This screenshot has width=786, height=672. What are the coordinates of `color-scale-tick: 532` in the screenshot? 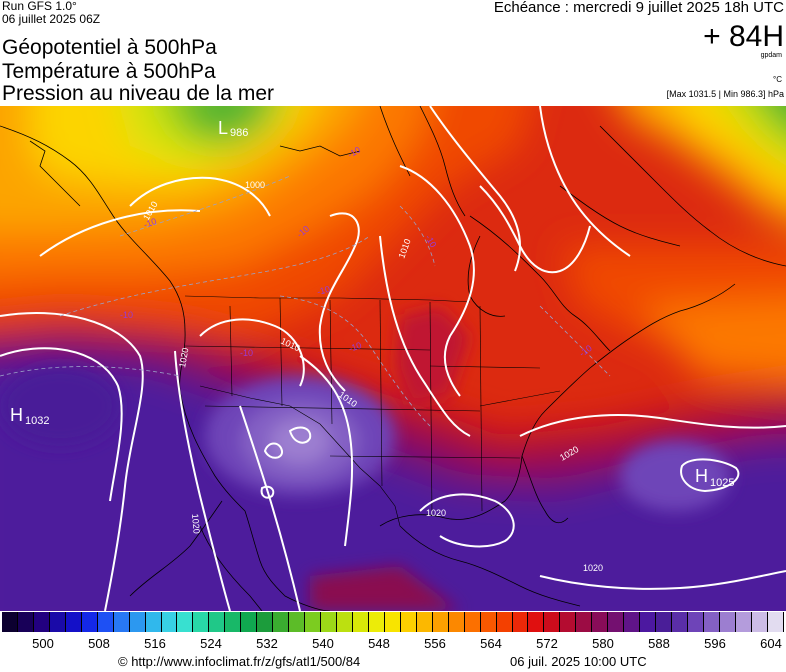 It's located at (267, 643).